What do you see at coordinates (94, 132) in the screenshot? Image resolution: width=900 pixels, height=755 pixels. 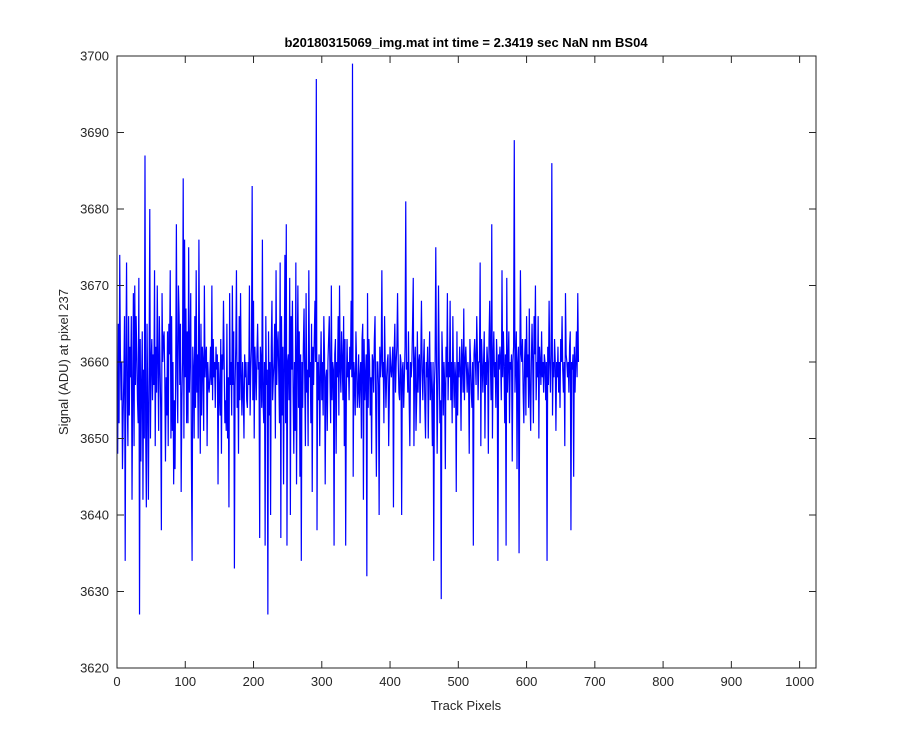 I see `y-tick-label: 3690` at bounding box center [94, 132].